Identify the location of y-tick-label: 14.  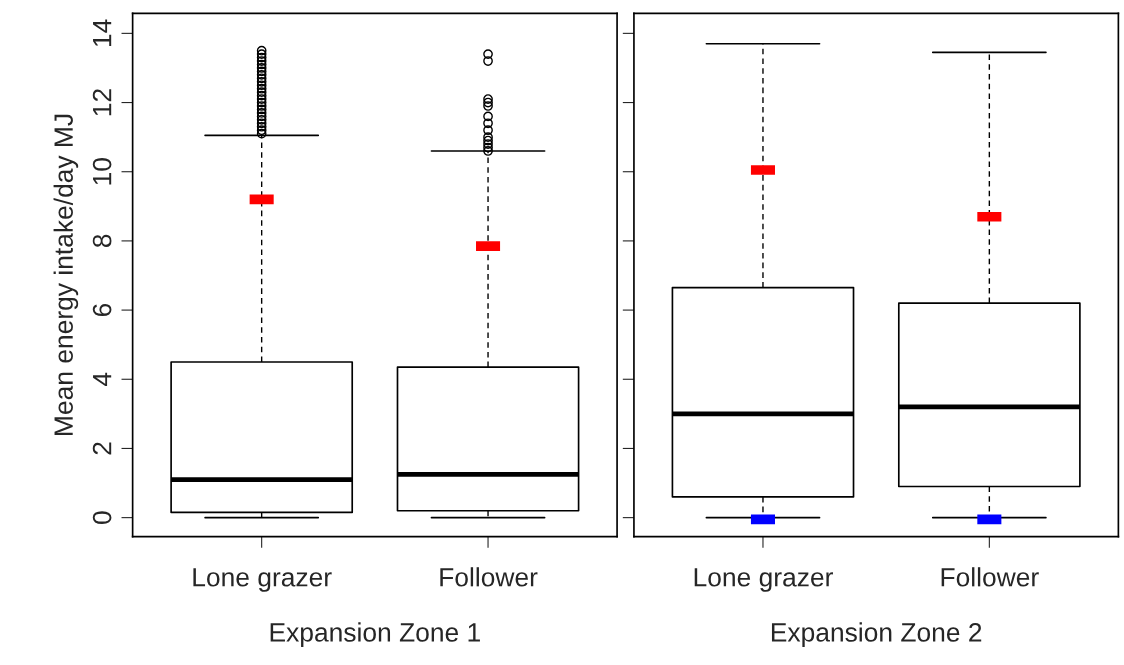
(102, 33).